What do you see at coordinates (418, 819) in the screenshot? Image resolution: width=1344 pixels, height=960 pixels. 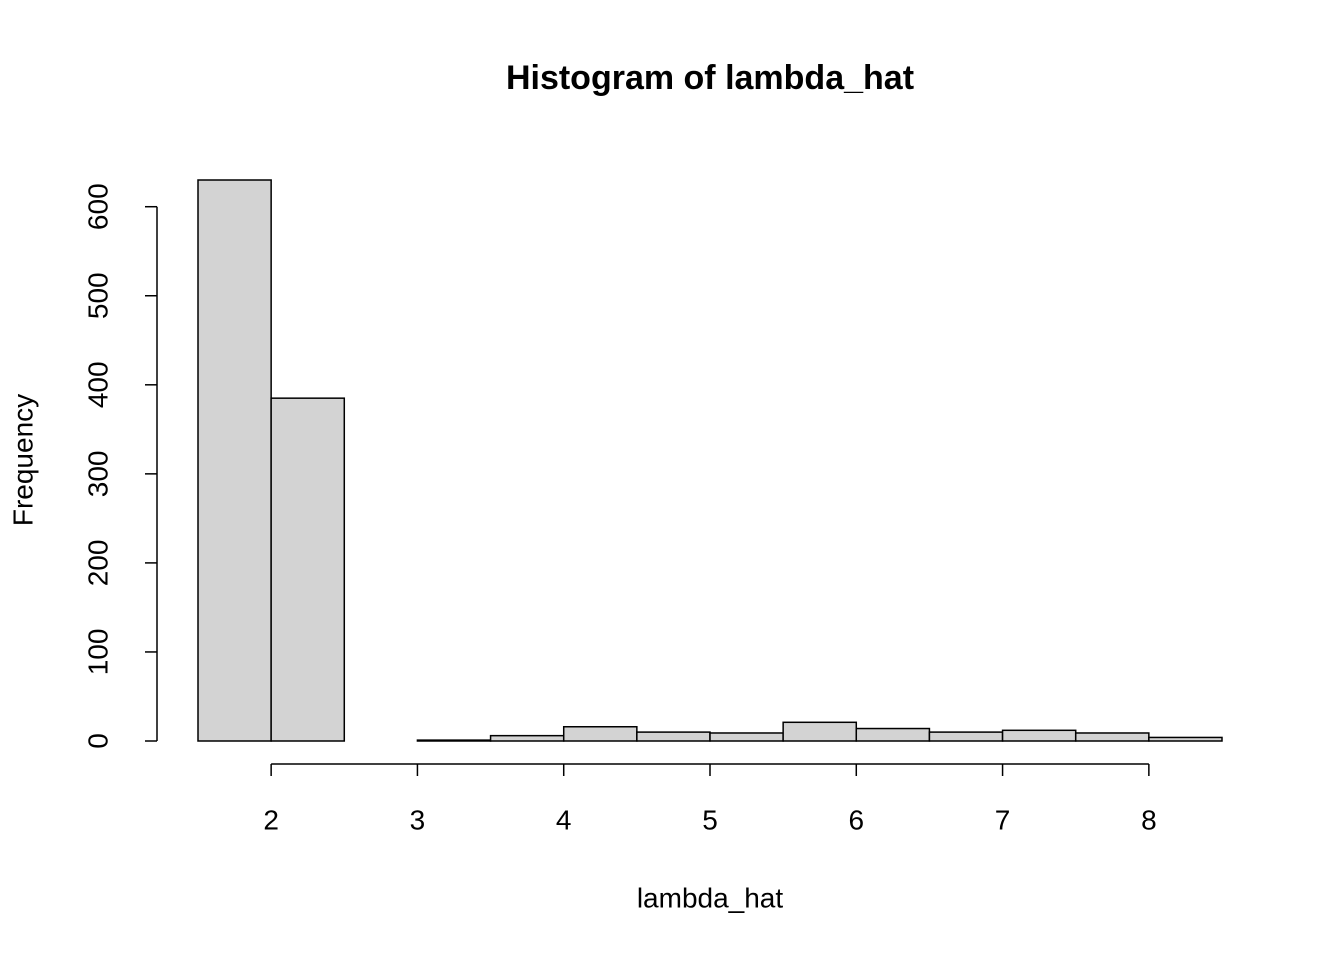 I see `x-tick-label: 3` at bounding box center [418, 819].